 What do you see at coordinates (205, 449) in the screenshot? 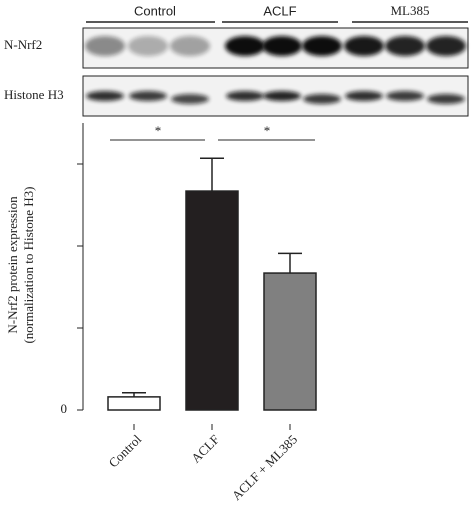
I see `x-tick-label: ACLF` at bounding box center [205, 449].